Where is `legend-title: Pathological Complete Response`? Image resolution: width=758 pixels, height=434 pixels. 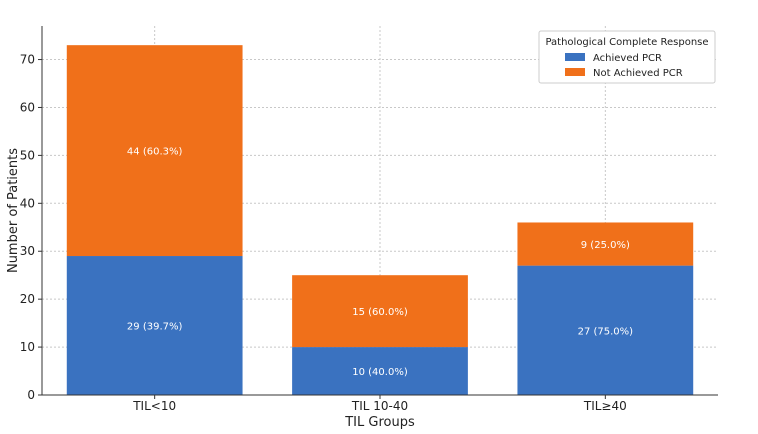 legend-title: Pathological Complete Response is located at coordinates (626, 42).